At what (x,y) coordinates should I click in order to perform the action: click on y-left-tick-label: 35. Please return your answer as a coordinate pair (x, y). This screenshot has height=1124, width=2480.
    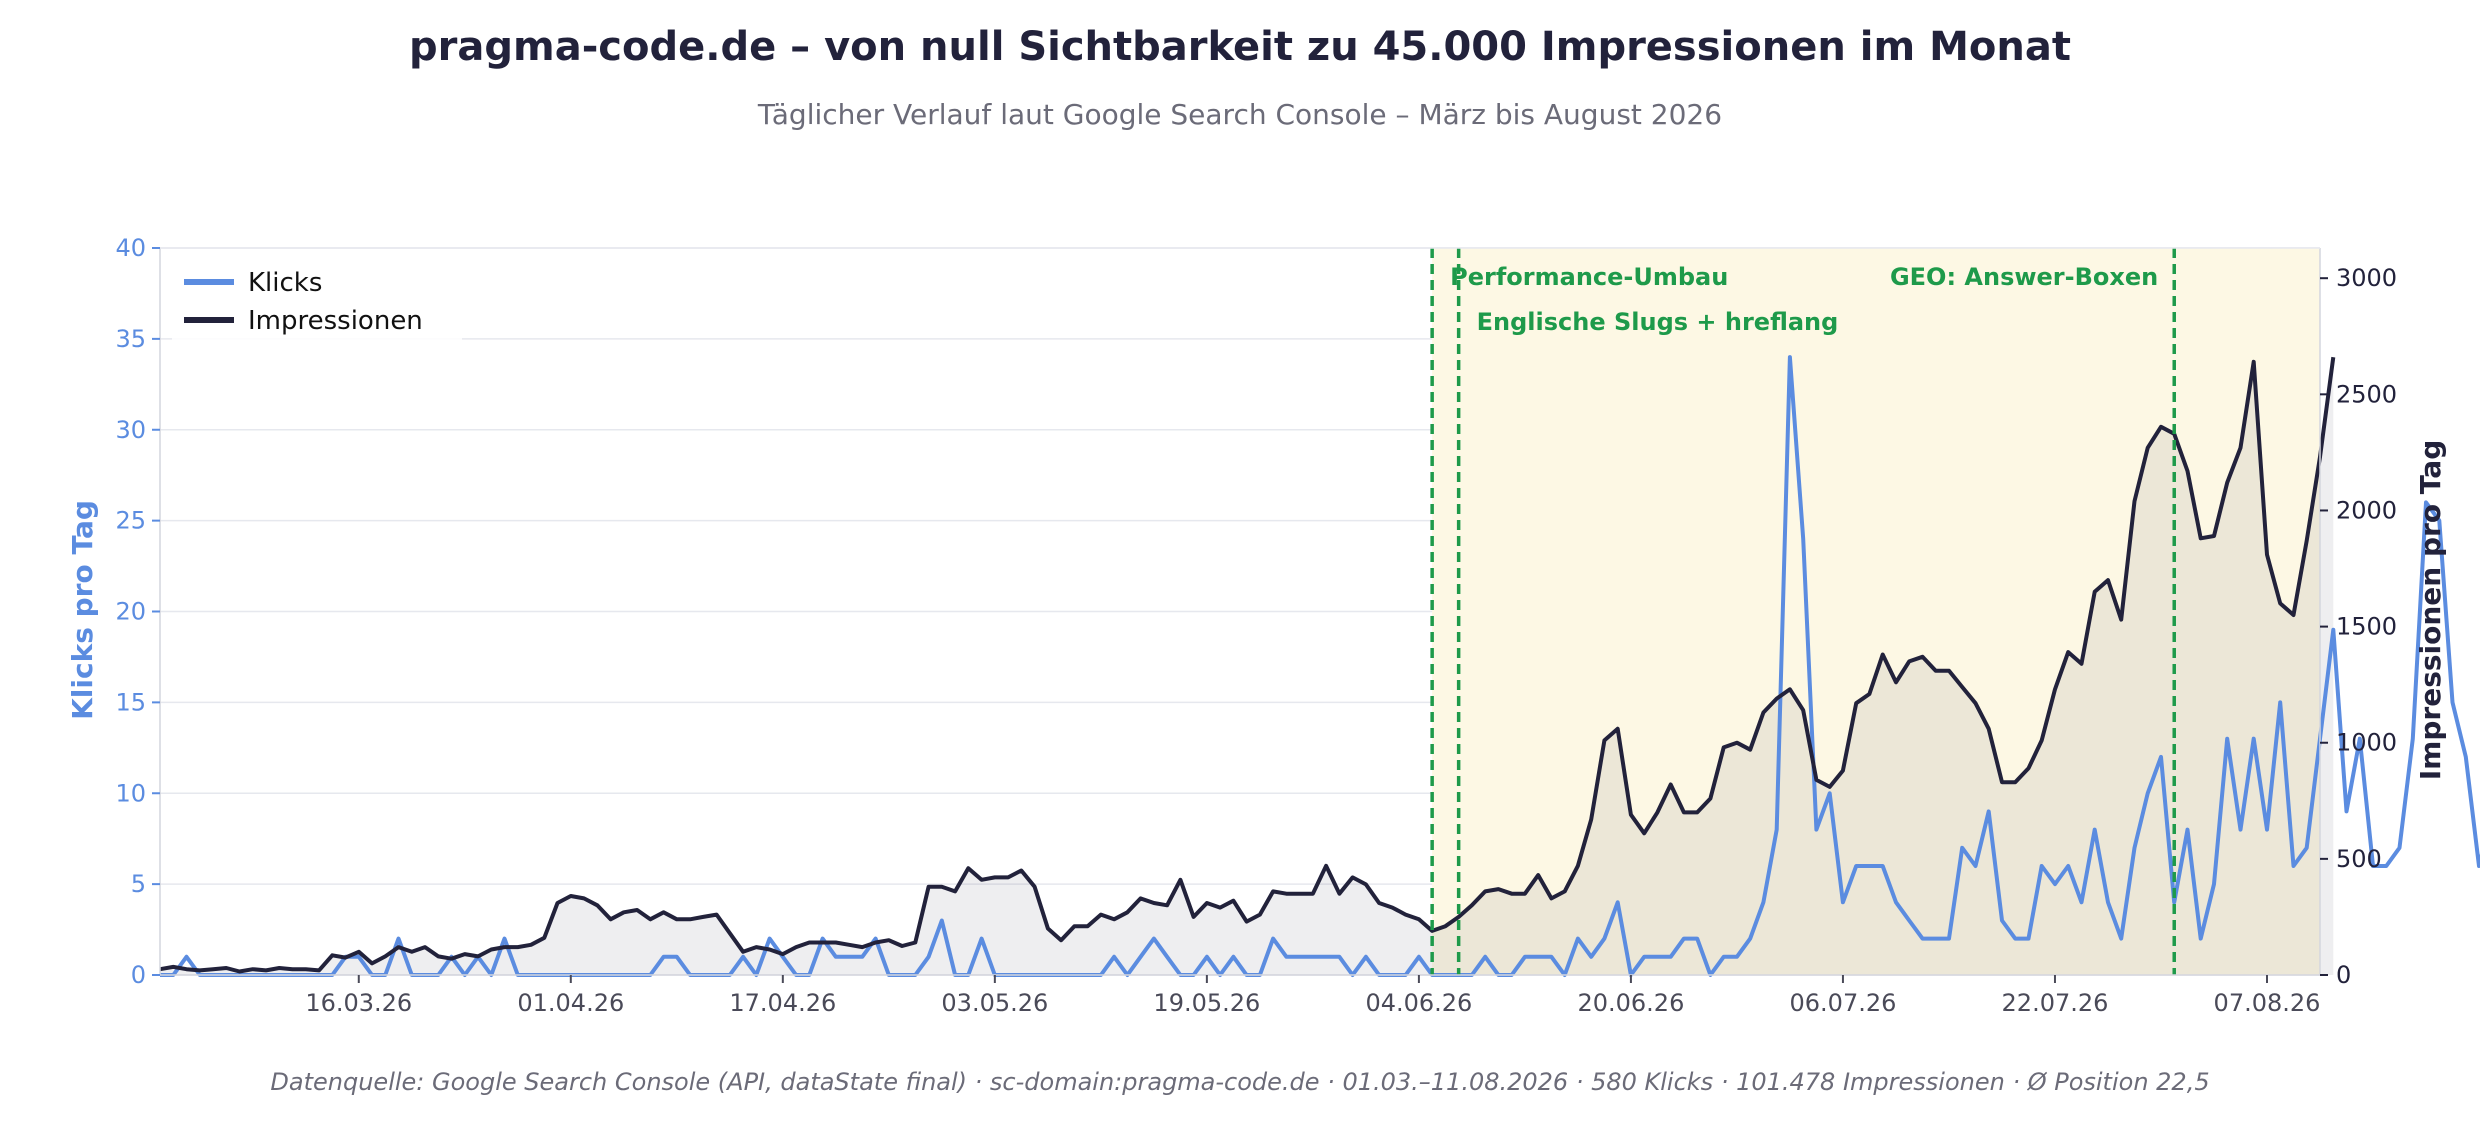
    Looking at the image, I should click on (130, 339).